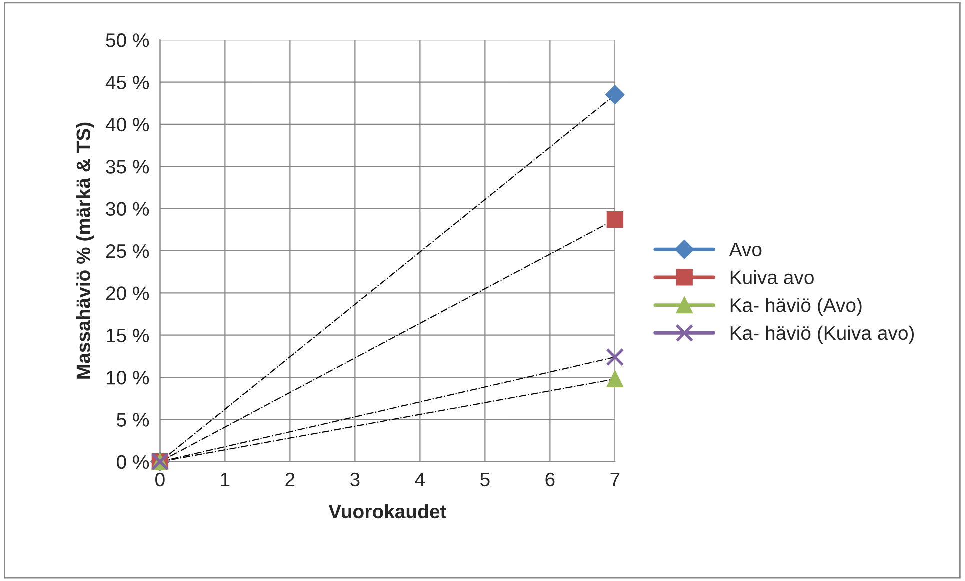  Describe the element at coordinates (128, 335) in the screenshot. I see `y-tick-label: 15 %` at that location.